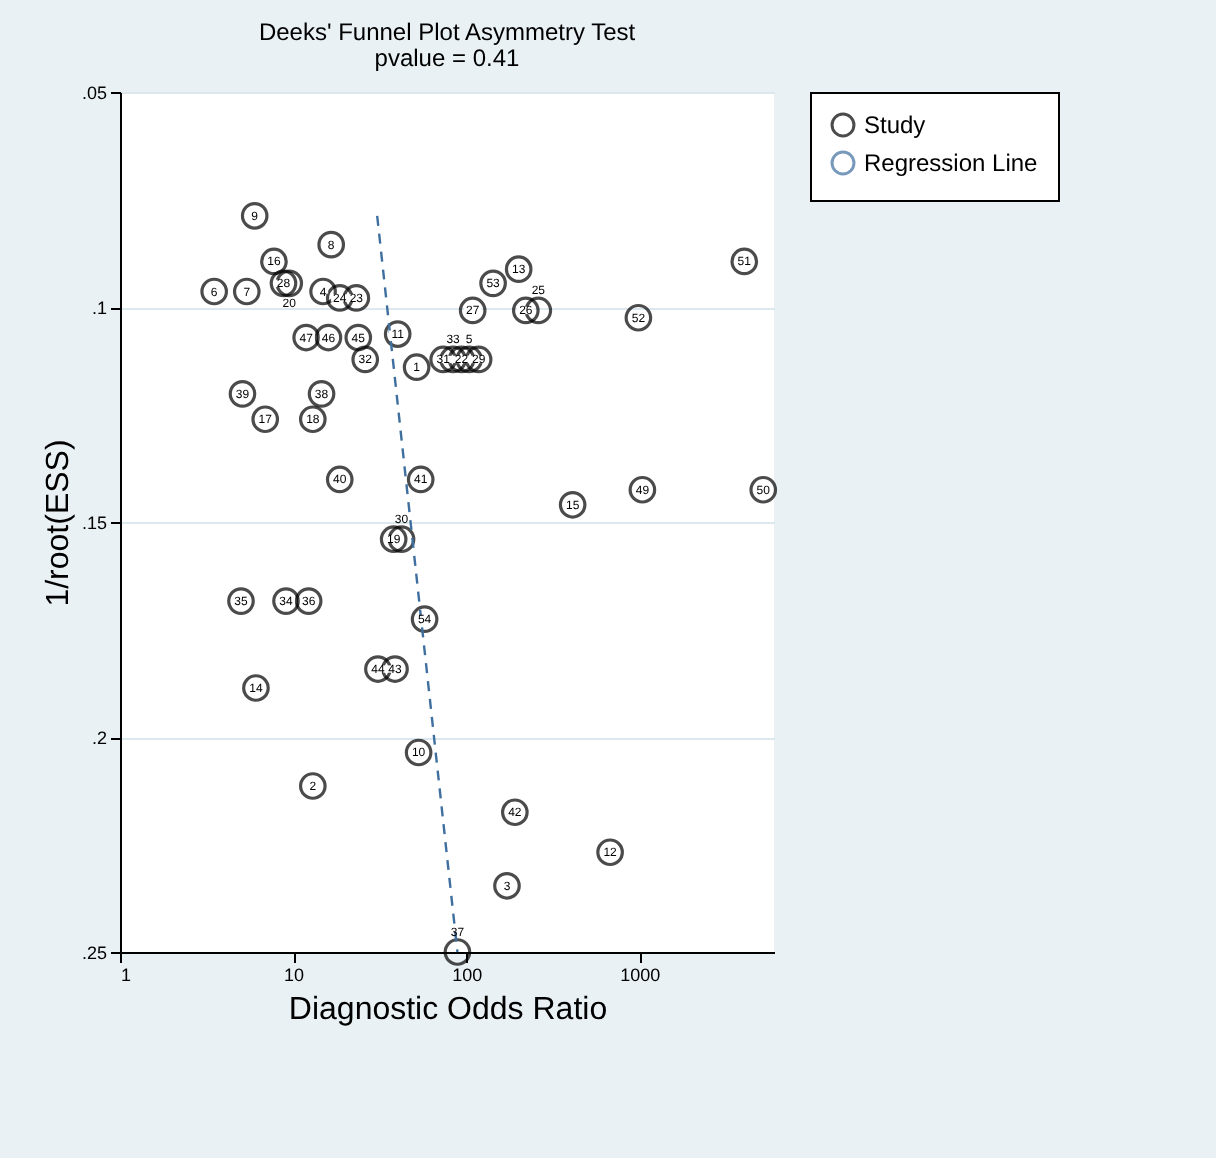 The height and width of the screenshot is (1158, 1216). What do you see at coordinates (467, 975) in the screenshot?
I see `x-tick-label: 100` at bounding box center [467, 975].